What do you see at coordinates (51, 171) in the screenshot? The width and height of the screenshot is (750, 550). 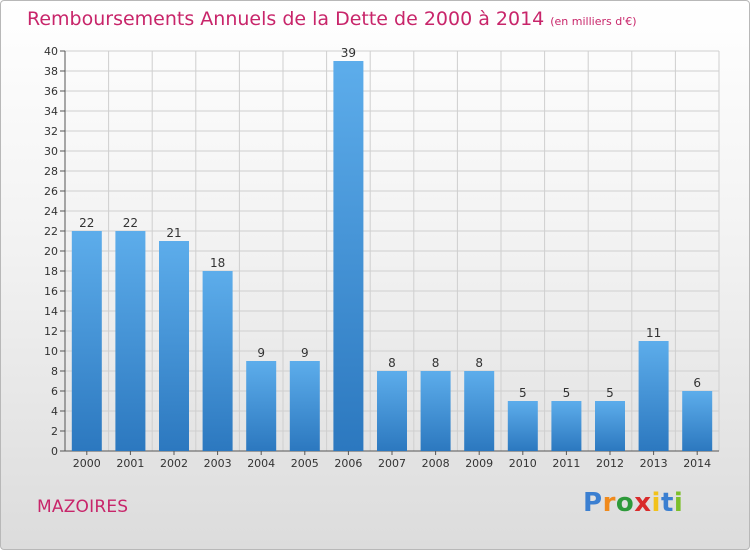 I see `y-tick-label: 28` at bounding box center [51, 171].